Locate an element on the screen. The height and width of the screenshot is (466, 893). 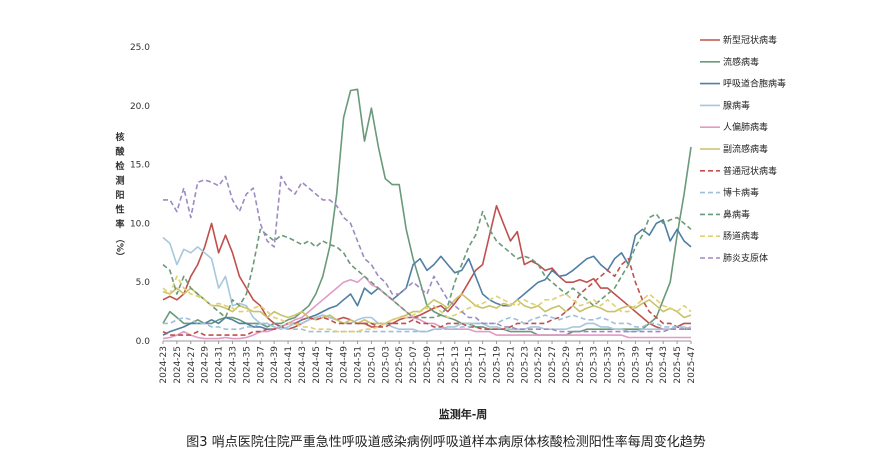
x-tick-label: 2024-39 is located at coordinates (275, 365).